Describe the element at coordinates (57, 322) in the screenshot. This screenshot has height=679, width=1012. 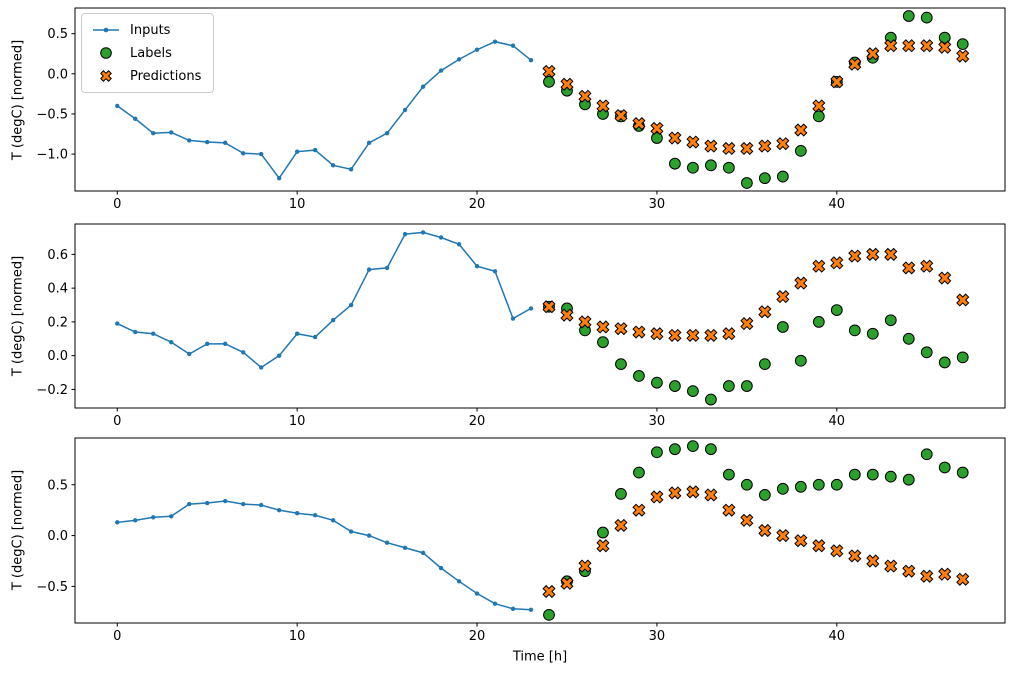
I see `y-tick-label: 0.2` at that location.